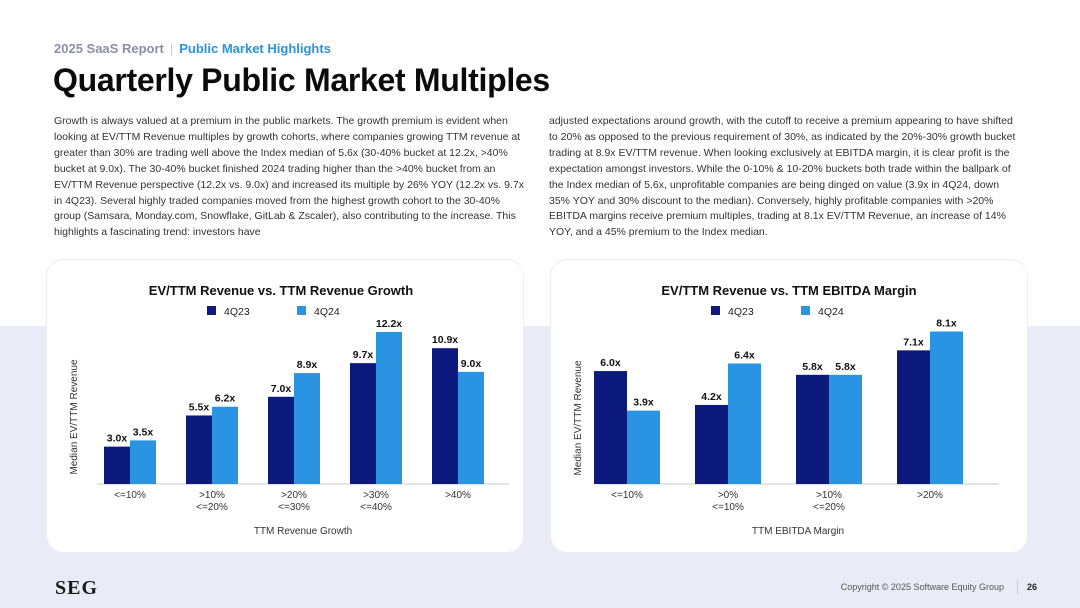  What do you see at coordinates (389, 324) in the screenshot?
I see `data-label-4q24-3: 12.2x` at bounding box center [389, 324].